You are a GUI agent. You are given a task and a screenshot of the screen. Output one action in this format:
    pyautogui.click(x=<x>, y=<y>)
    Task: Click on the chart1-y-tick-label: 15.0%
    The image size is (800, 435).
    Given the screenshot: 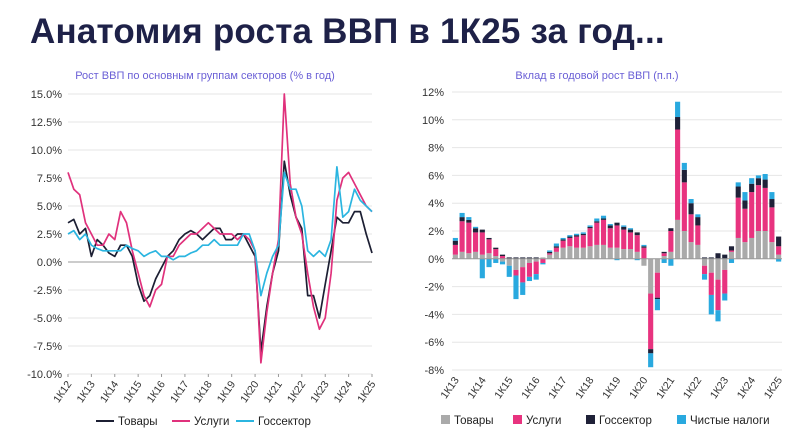 What is the action you would take?
    pyautogui.click(x=46, y=95)
    